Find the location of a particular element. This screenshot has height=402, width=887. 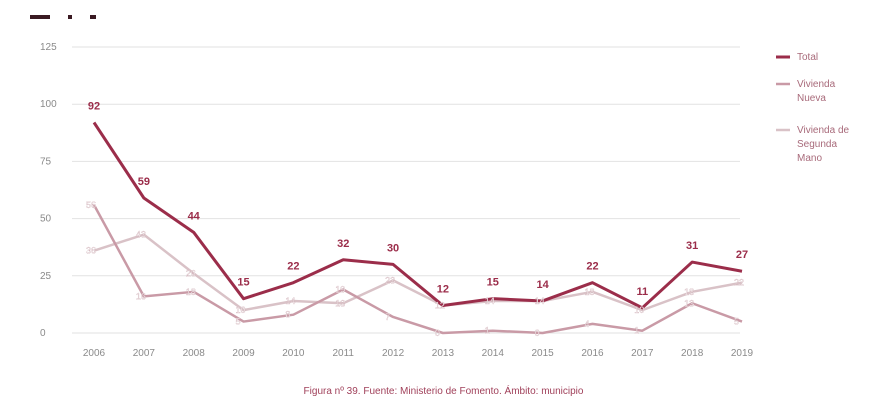

data-label: 19 is located at coordinates (340, 290).